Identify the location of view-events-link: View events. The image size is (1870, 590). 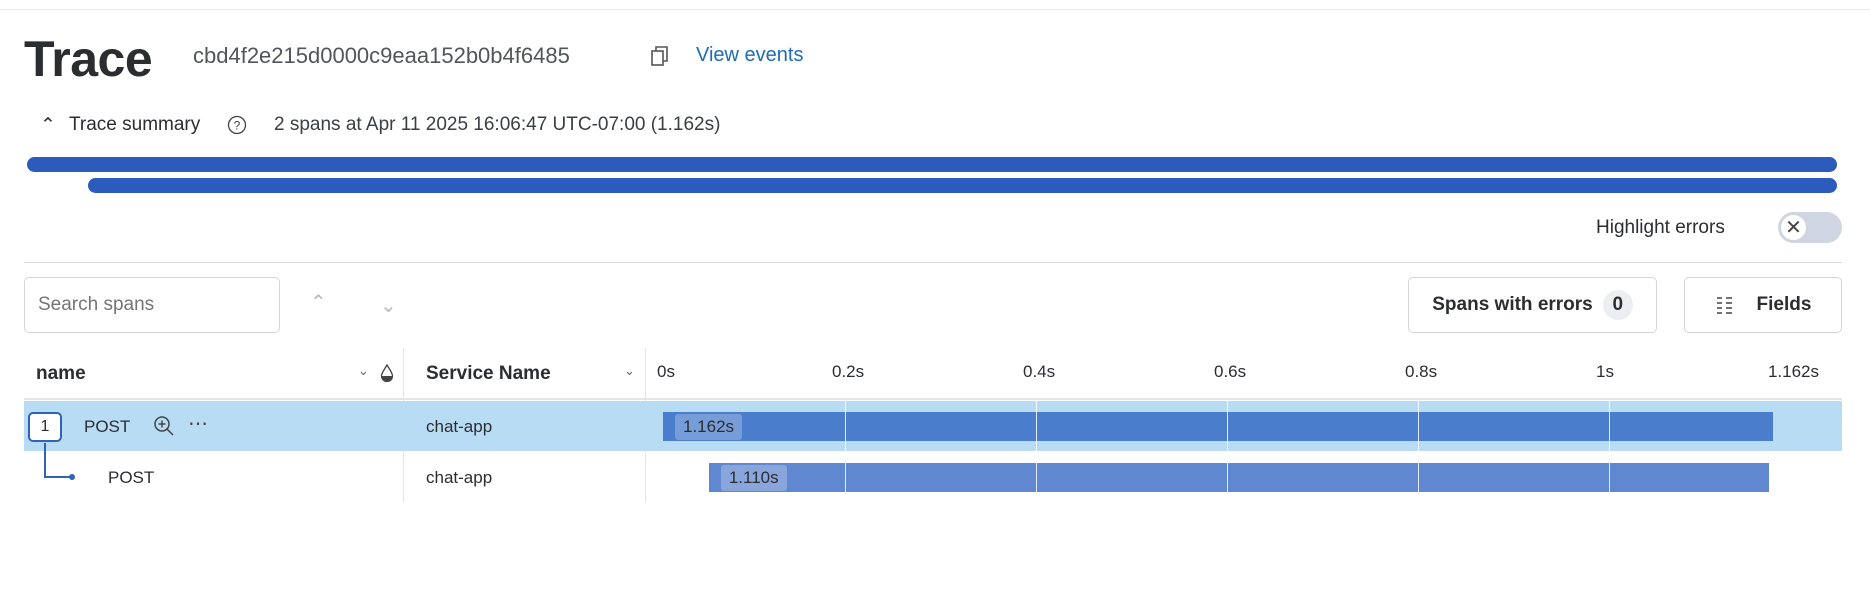
(750, 55).